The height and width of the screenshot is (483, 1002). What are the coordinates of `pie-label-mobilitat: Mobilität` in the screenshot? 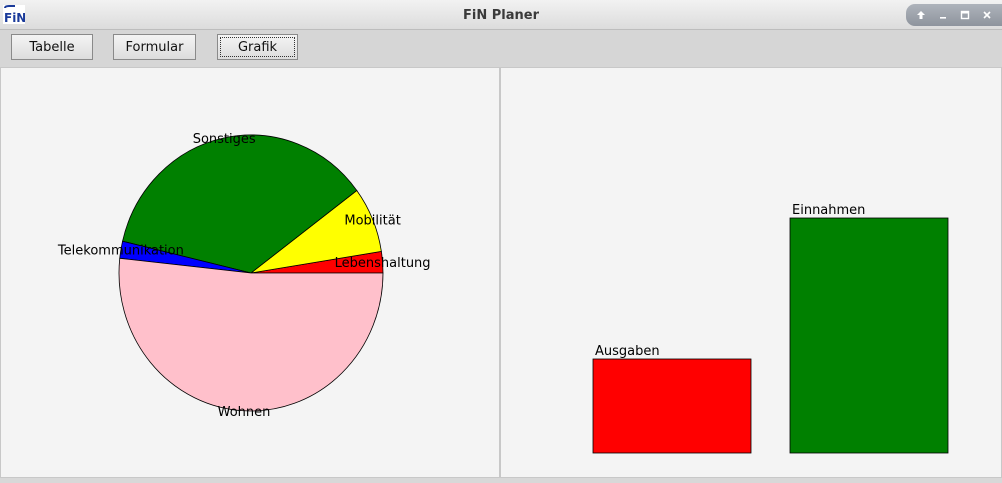 It's located at (372, 220).